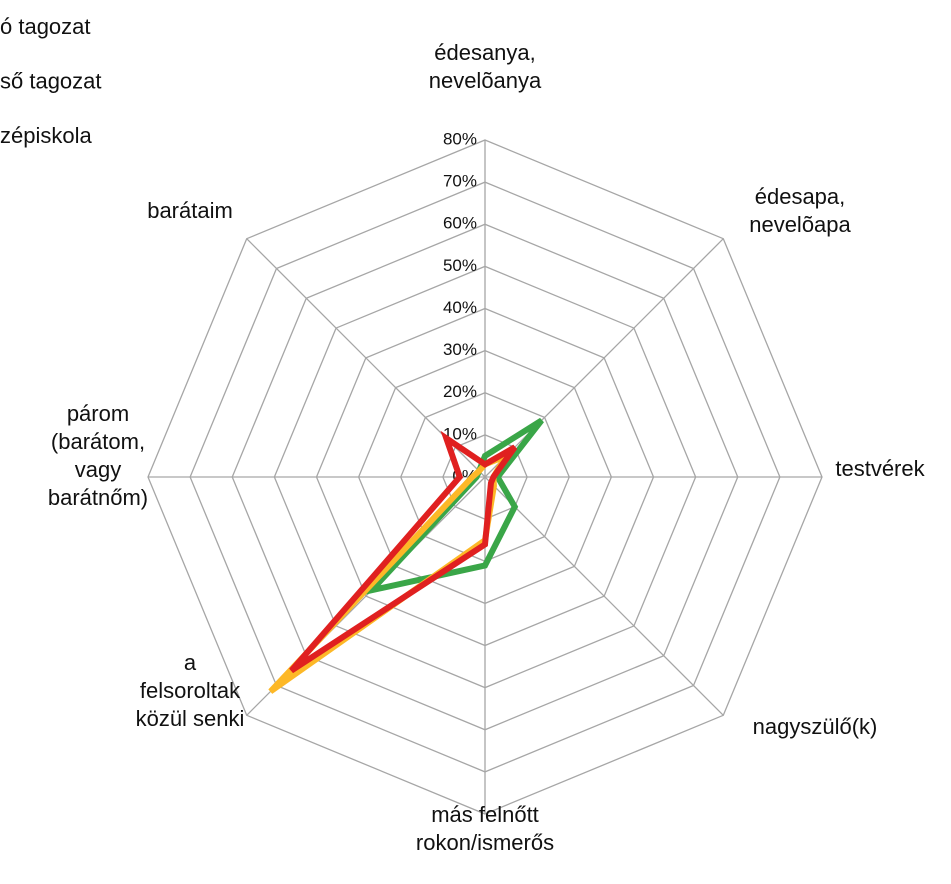  Describe the element at coordinates (485, 80) in the screenshot. I see `category-label: nevelõanya` at that location.